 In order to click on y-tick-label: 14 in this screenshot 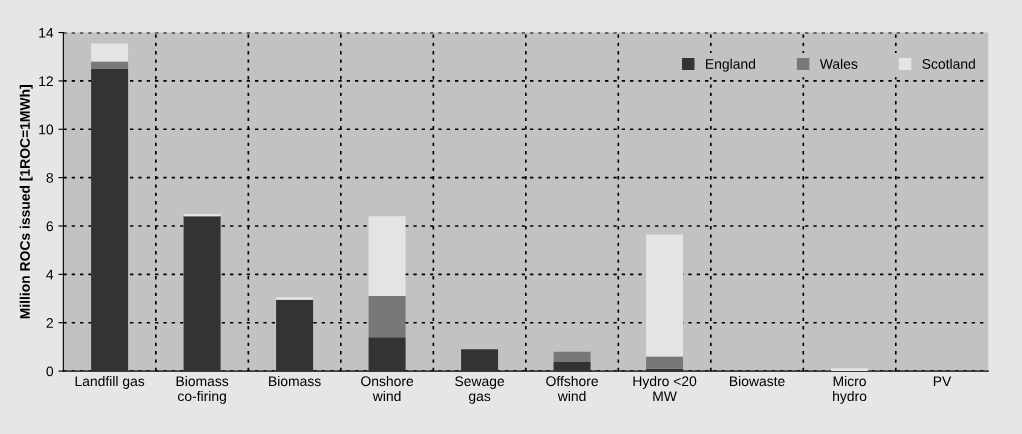, I will do `click(46, 33)`.